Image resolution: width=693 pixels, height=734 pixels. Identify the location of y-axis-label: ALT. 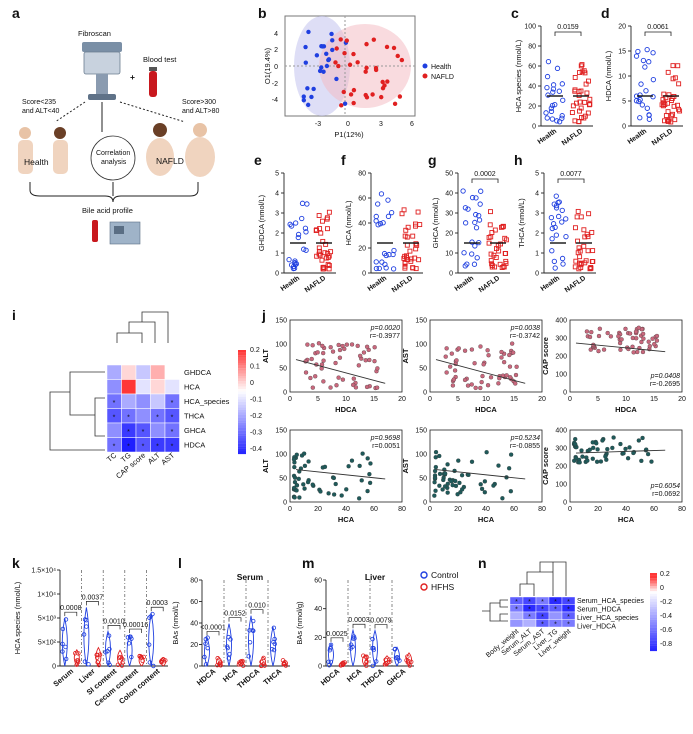
(265, 466).